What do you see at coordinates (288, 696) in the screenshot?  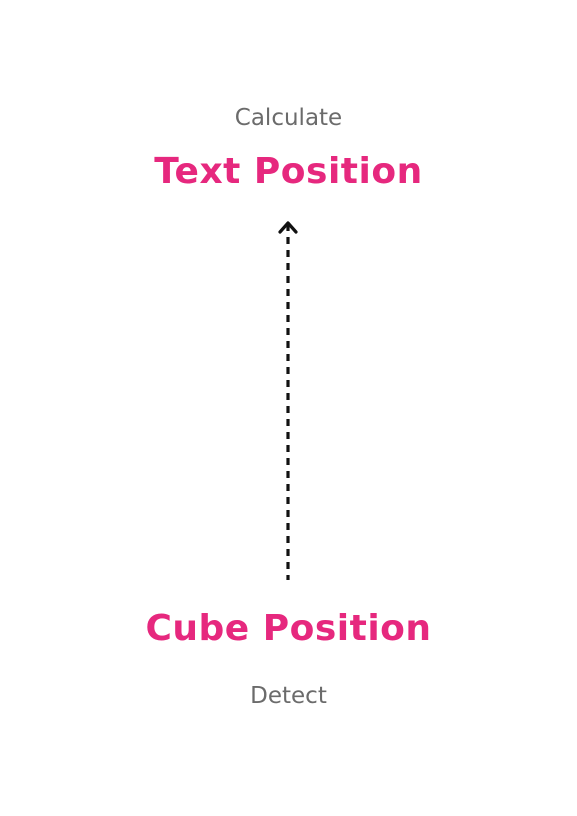 I see `detect-label: Detect` at bounding box center [288, 696].